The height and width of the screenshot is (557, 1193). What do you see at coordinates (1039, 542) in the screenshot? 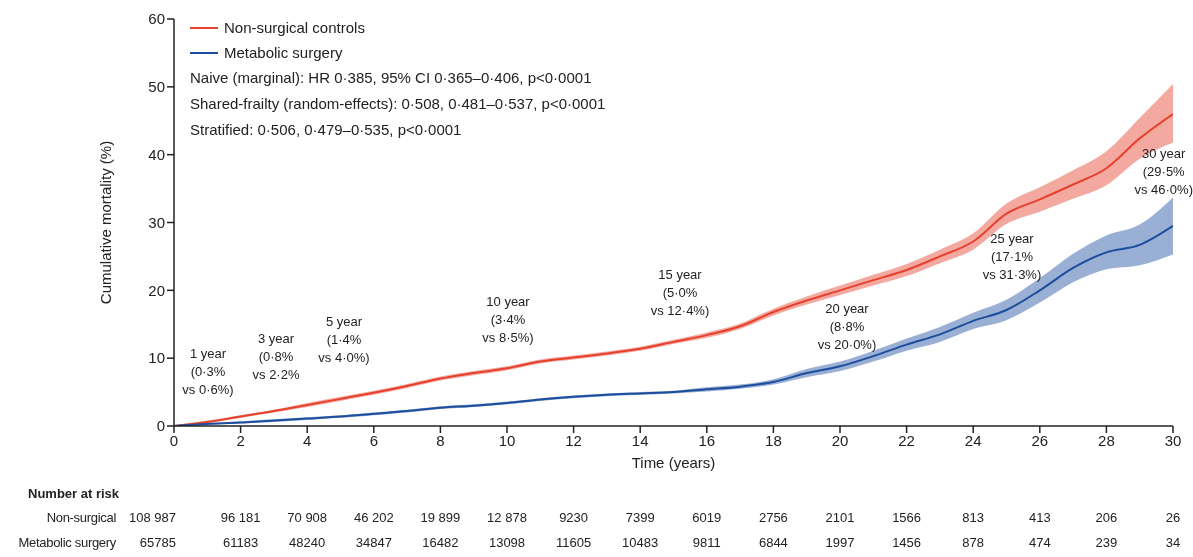
I see `text: 474` at bounding box center [1039, 542].